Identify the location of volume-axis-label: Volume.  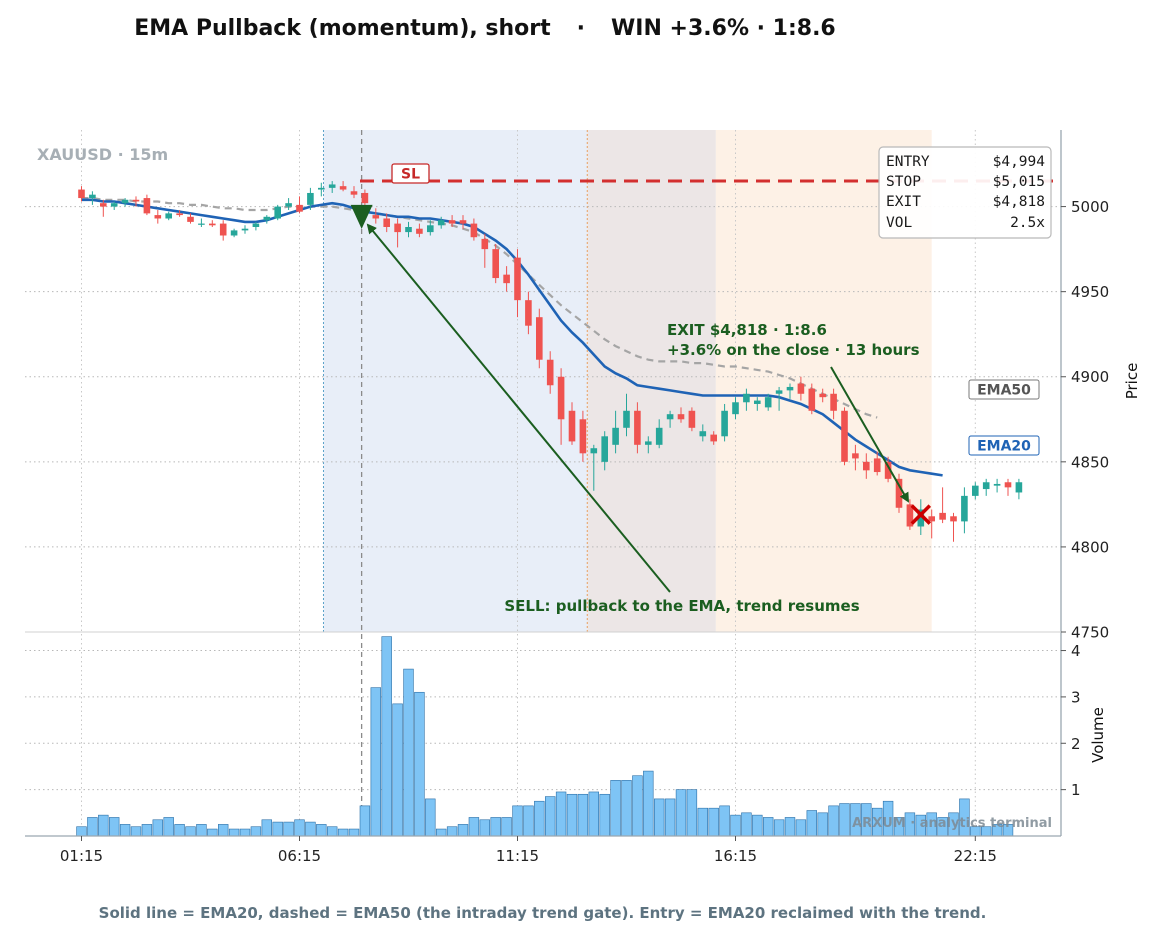
(1098, 735).